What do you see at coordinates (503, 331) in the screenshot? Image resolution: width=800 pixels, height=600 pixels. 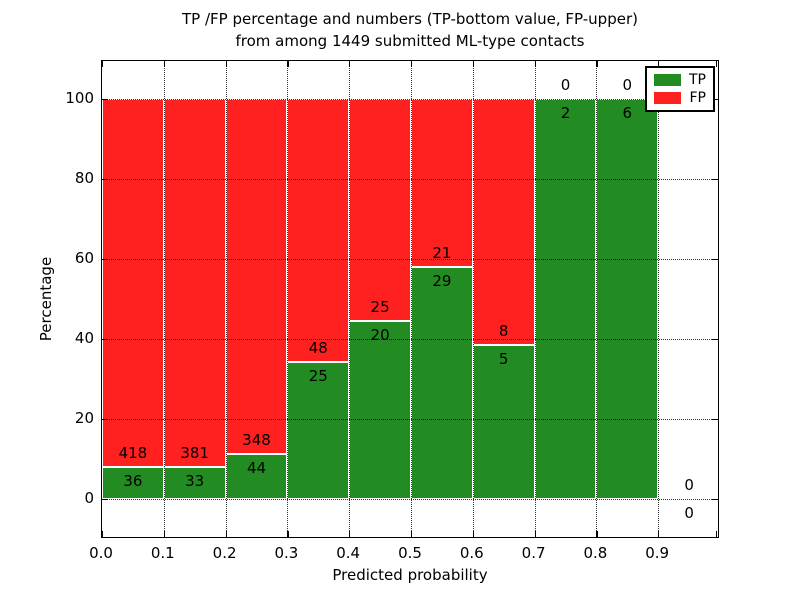 I see `fp-count-label: 8` at bounding box center [503, 331].